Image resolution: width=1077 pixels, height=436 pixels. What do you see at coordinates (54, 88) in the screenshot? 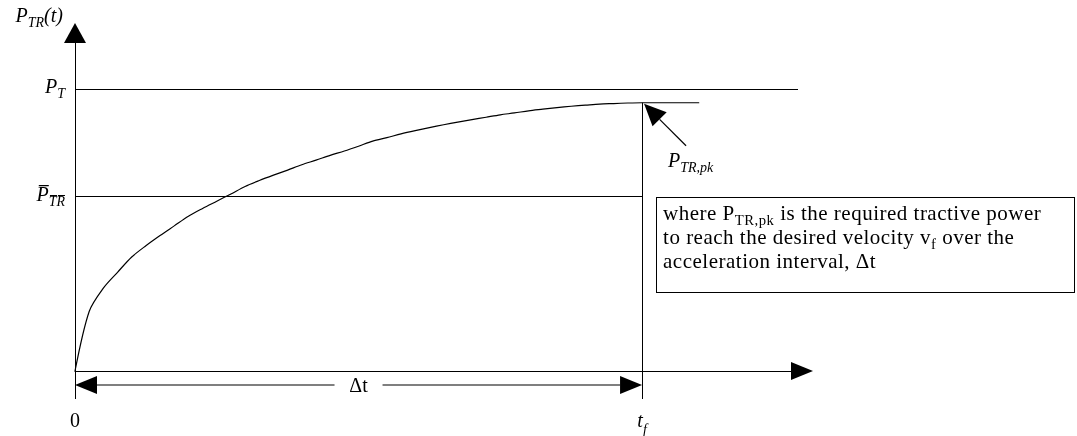
I see `ref-line-label: P$_{T}$` at bounding box center [54, 88].